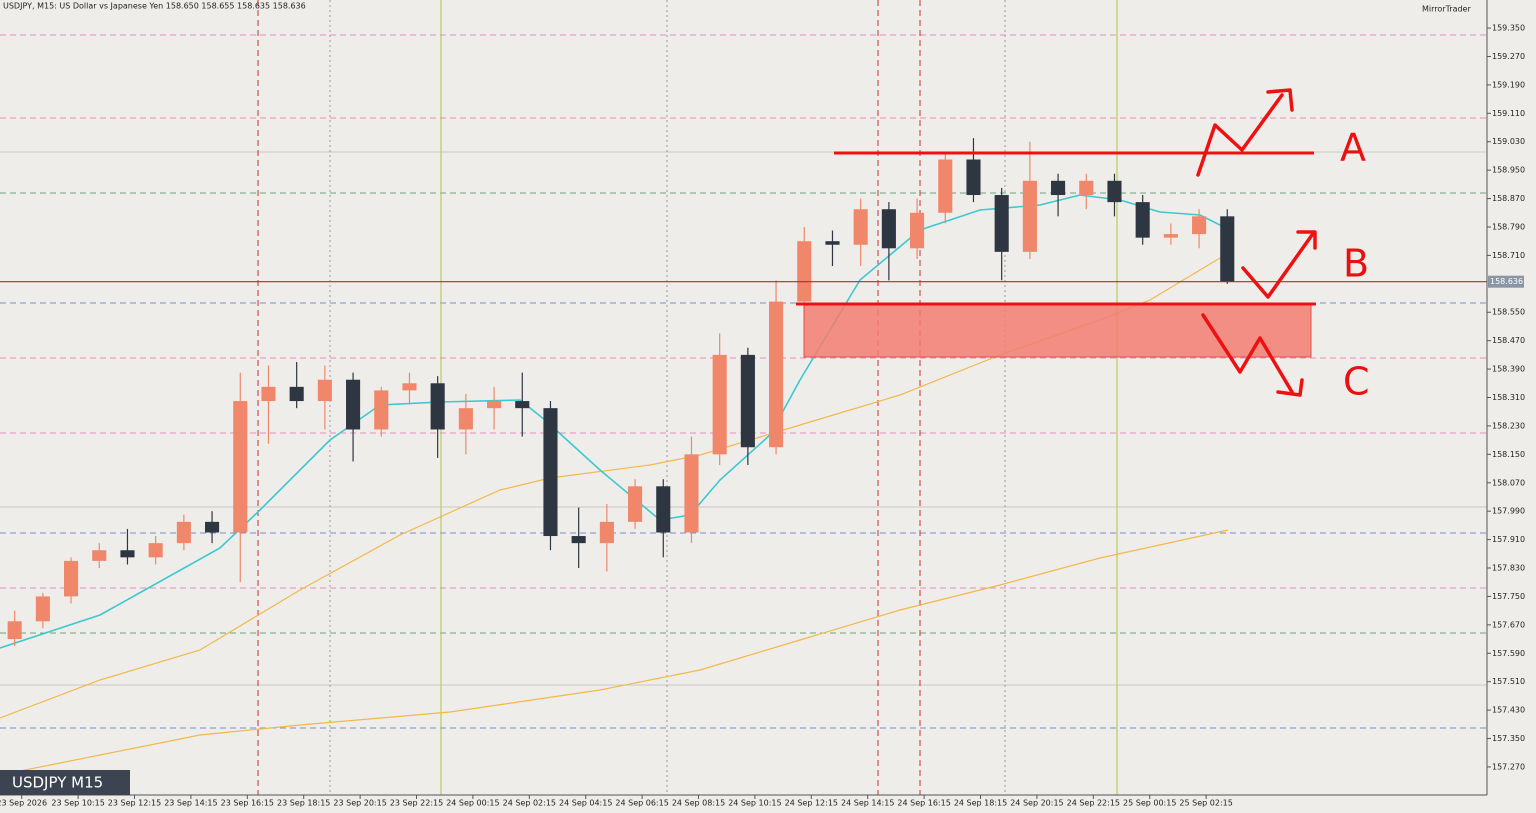  Describe the element at coordinates (1057, 330) in the screenshot. I see `zone-box` at that location.